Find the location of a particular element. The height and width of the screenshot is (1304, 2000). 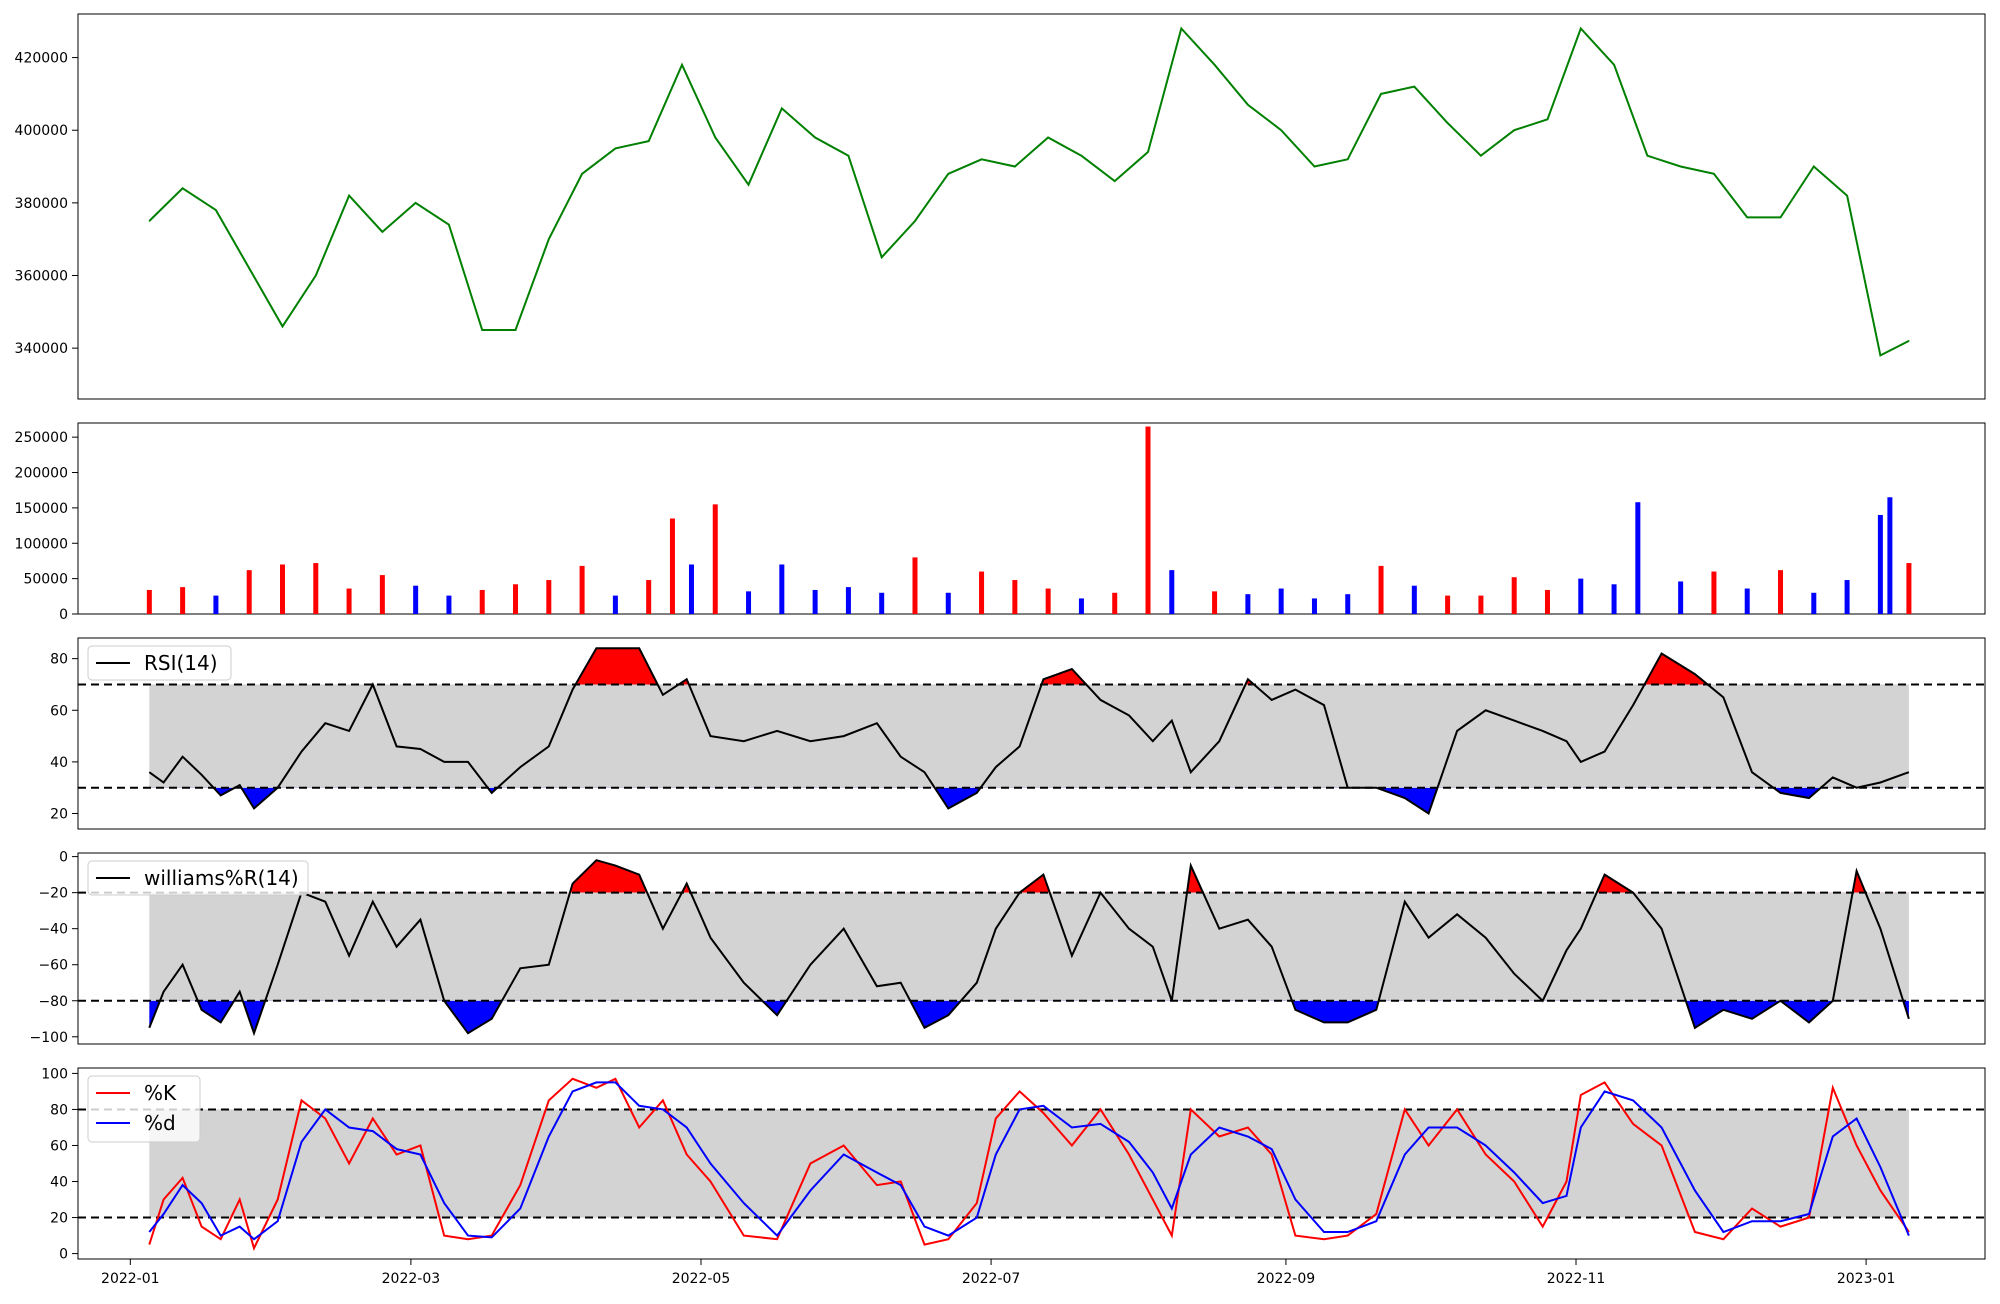

panel-3-frame is located at coordinates (1031, 948).